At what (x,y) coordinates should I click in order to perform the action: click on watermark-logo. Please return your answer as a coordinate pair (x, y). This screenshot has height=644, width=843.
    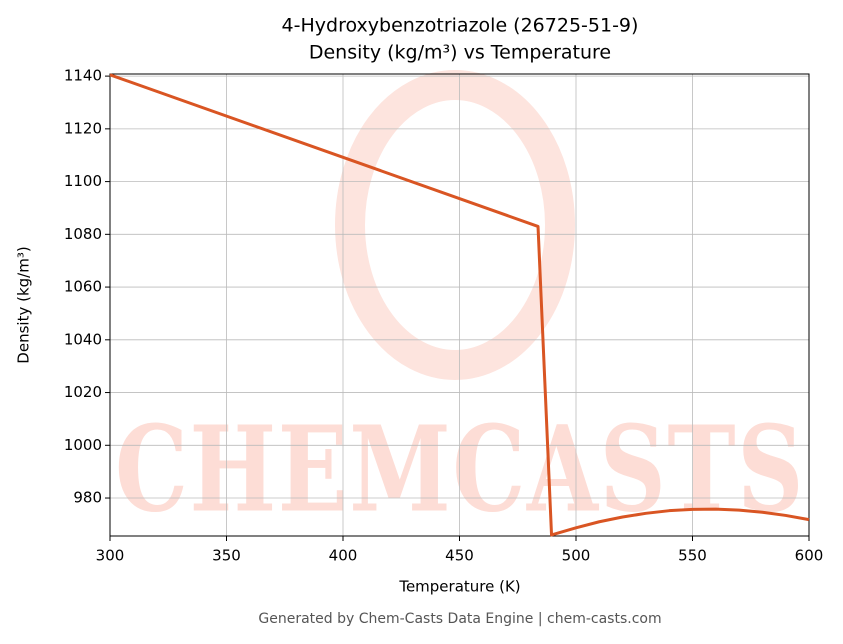
    Looking at the image, I should click on (455, 225).